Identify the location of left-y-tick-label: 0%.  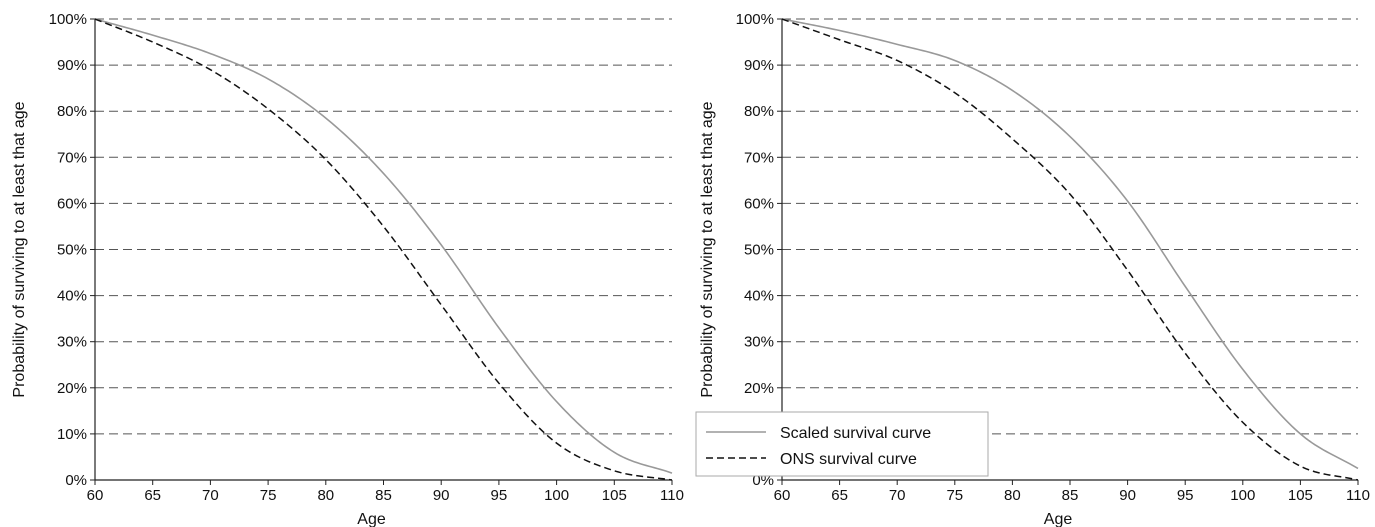
(76, 480).